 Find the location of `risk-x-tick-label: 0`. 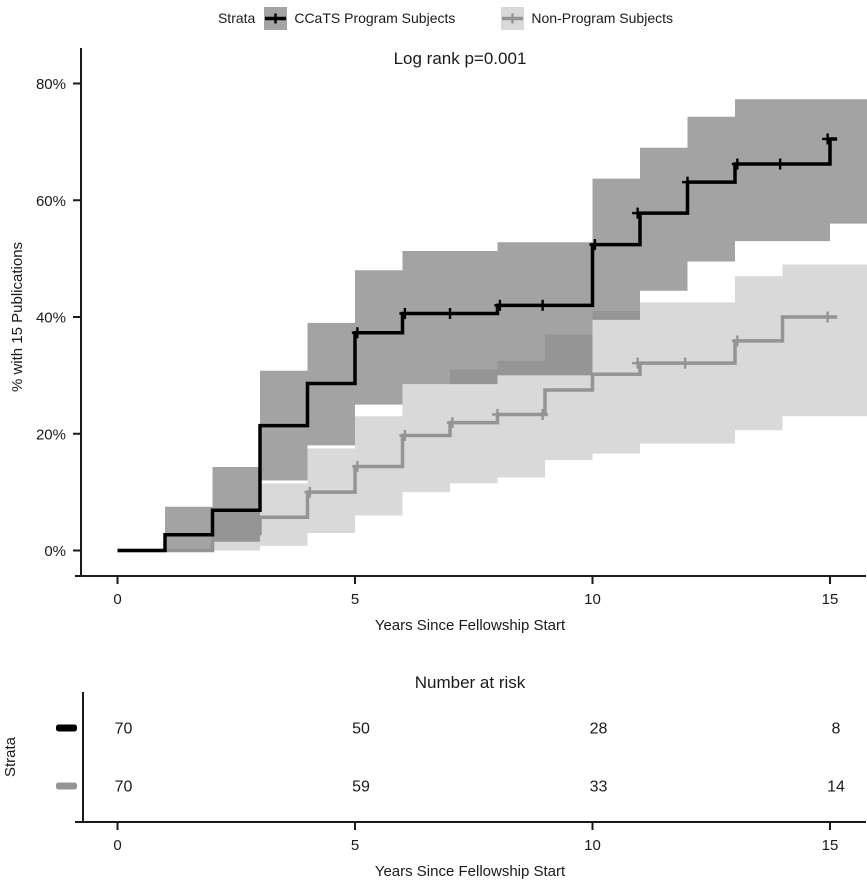

risk-x-tick-label: 0 is located at coordinates (117, 845).